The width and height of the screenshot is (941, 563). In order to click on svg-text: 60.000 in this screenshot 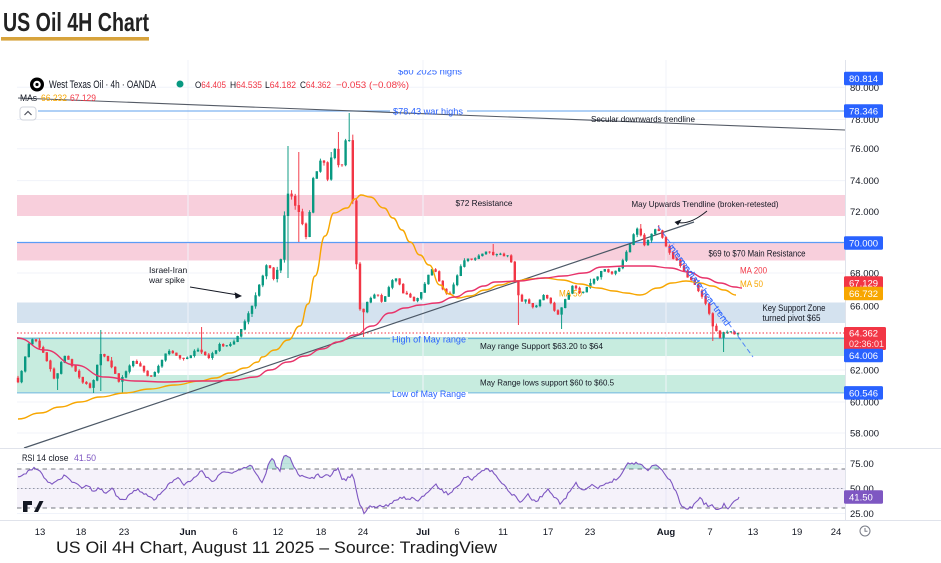, I will do `click(864, 403)`.